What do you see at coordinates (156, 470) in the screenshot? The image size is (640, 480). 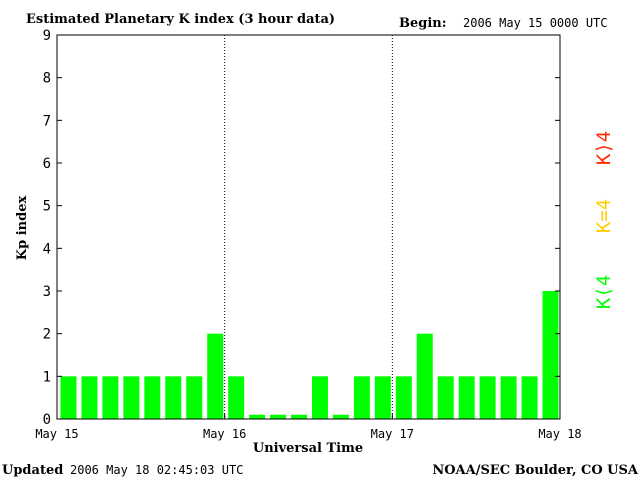 I see `updated-value: 2006 May 18 02:45:03 UTC` at bounding box center [156, 470].